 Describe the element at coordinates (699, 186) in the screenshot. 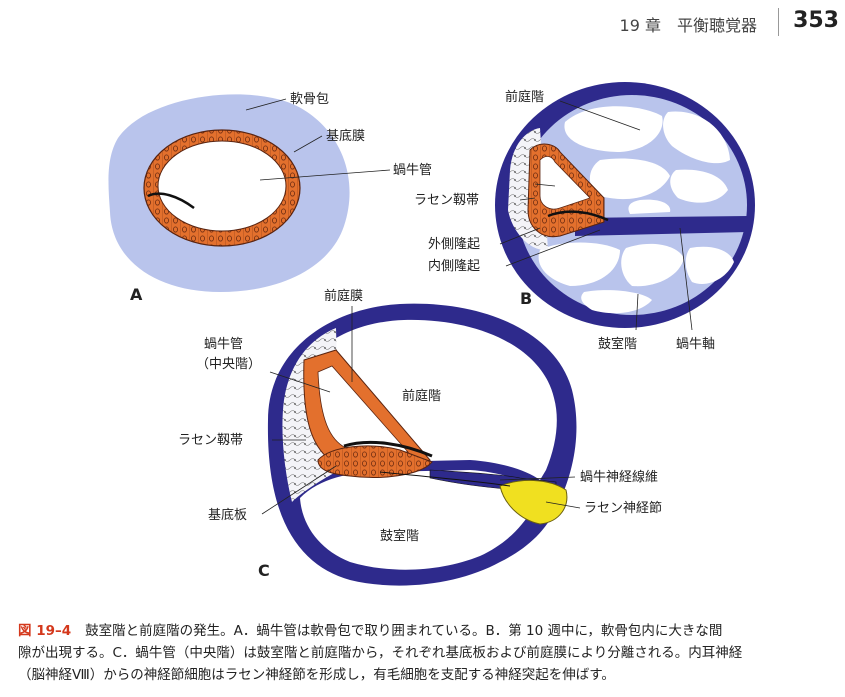

I see `space-4-b` at that location.